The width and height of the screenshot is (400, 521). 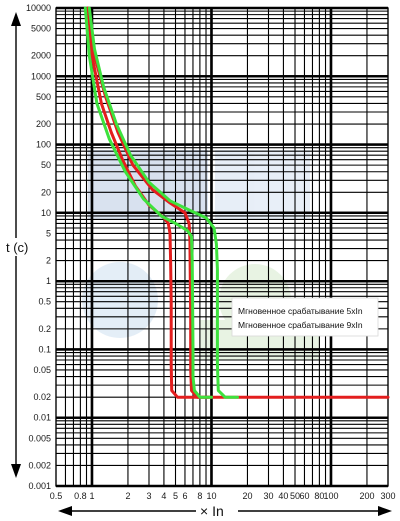 I want to click on x-tick-label: 200, so click(x=366, y=496).